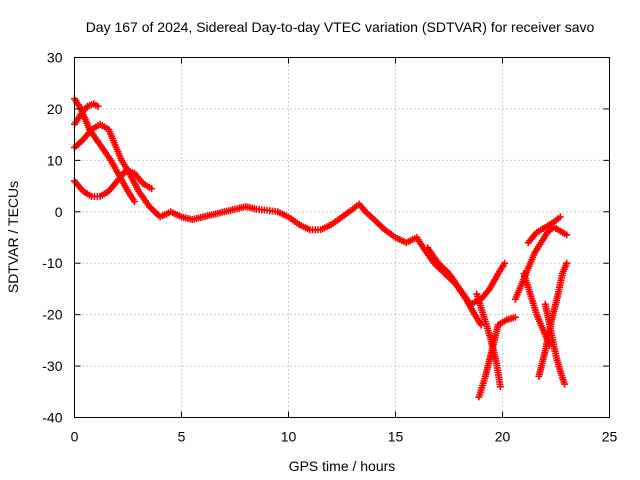  What do you see at coordinates (488, 340) in the screenshot?
I see `series-late-track-b` at bounding box center [488, 340].